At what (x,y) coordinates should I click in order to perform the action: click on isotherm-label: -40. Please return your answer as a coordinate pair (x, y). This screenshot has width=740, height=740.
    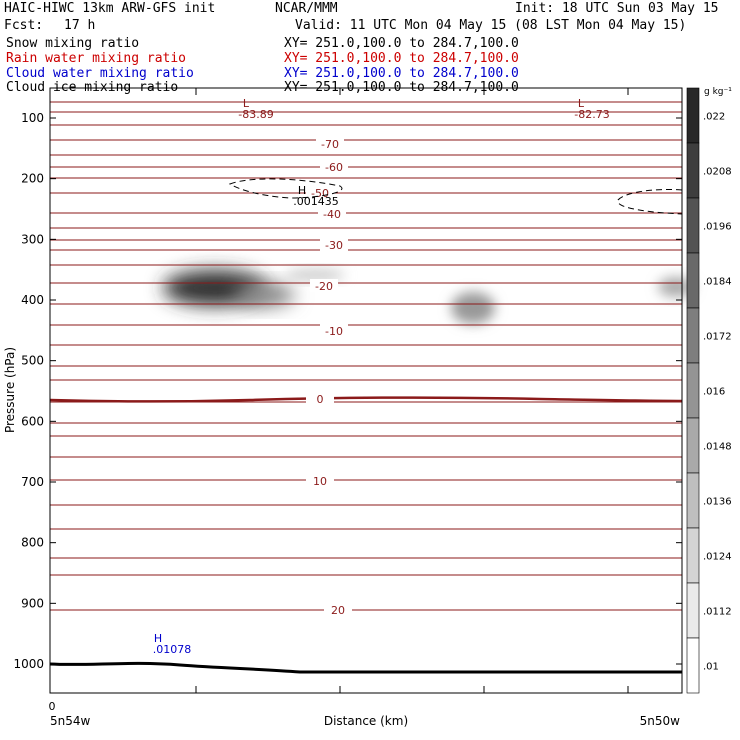
    Looking at the image, I should click on (332, 214).